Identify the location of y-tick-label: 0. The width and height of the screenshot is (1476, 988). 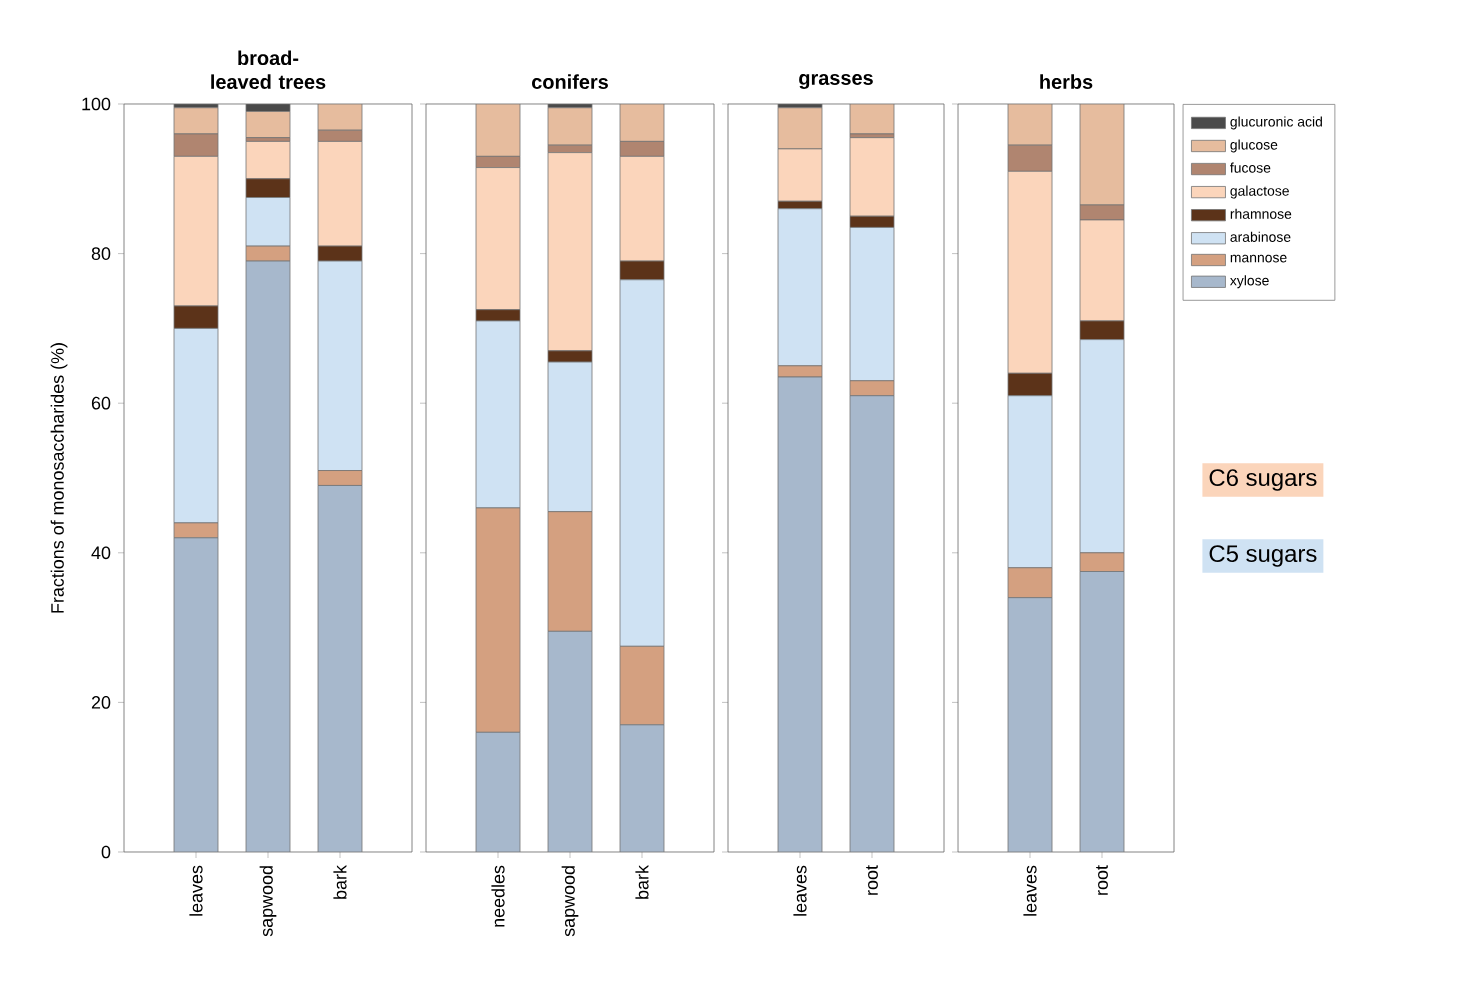
(106, 852).